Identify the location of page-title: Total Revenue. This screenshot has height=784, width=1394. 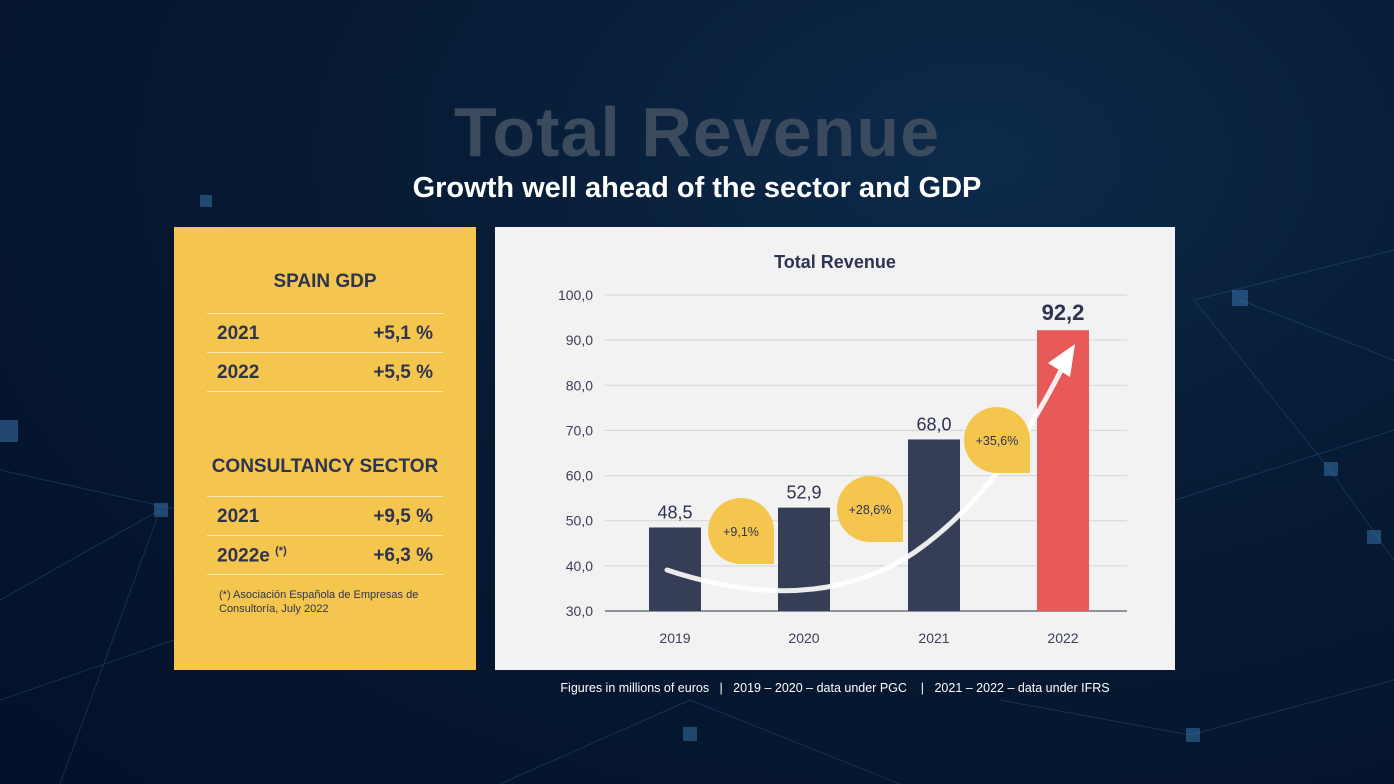
(697, 132).